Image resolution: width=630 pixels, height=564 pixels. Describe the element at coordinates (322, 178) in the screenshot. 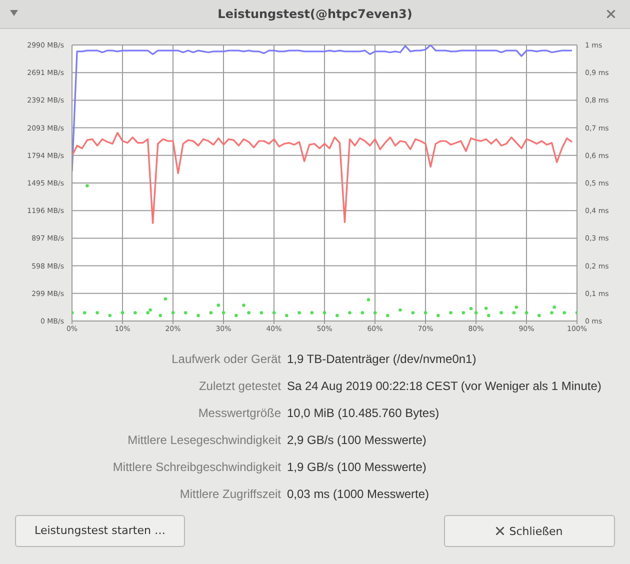

I see `line-series` at that location.